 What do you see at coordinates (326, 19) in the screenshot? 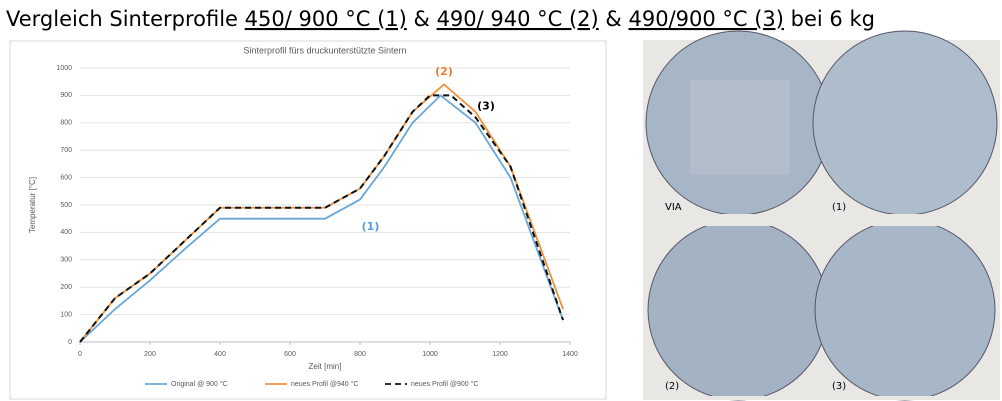
I see `title-part: 450/ 900 °C (1)` at bounding box center [326, 19].